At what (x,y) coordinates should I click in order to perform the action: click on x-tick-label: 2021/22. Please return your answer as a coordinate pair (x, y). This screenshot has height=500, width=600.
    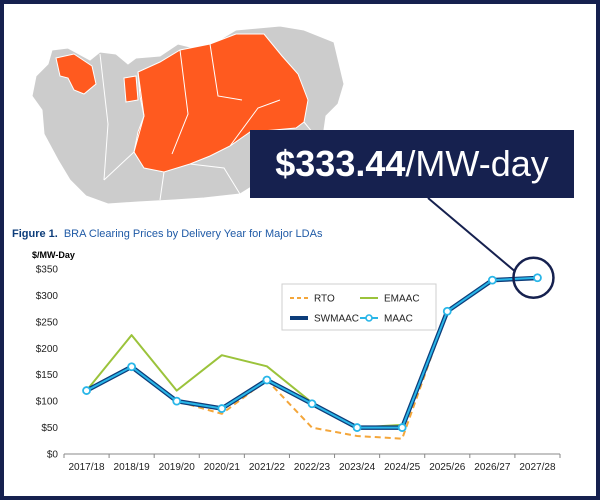
    Looking at the image, I should click on (267, 467).